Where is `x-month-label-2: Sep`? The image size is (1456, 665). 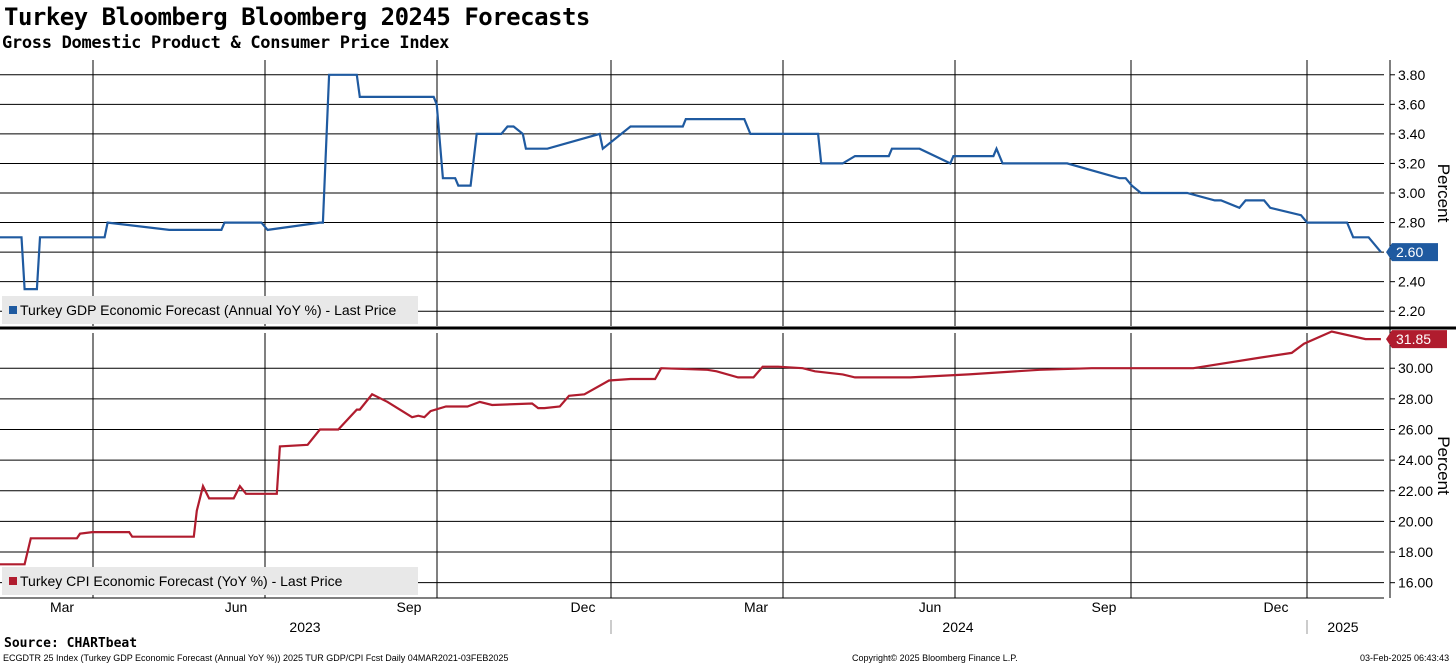
x-month-label-2: Sep is located at coordinates (409, 607).